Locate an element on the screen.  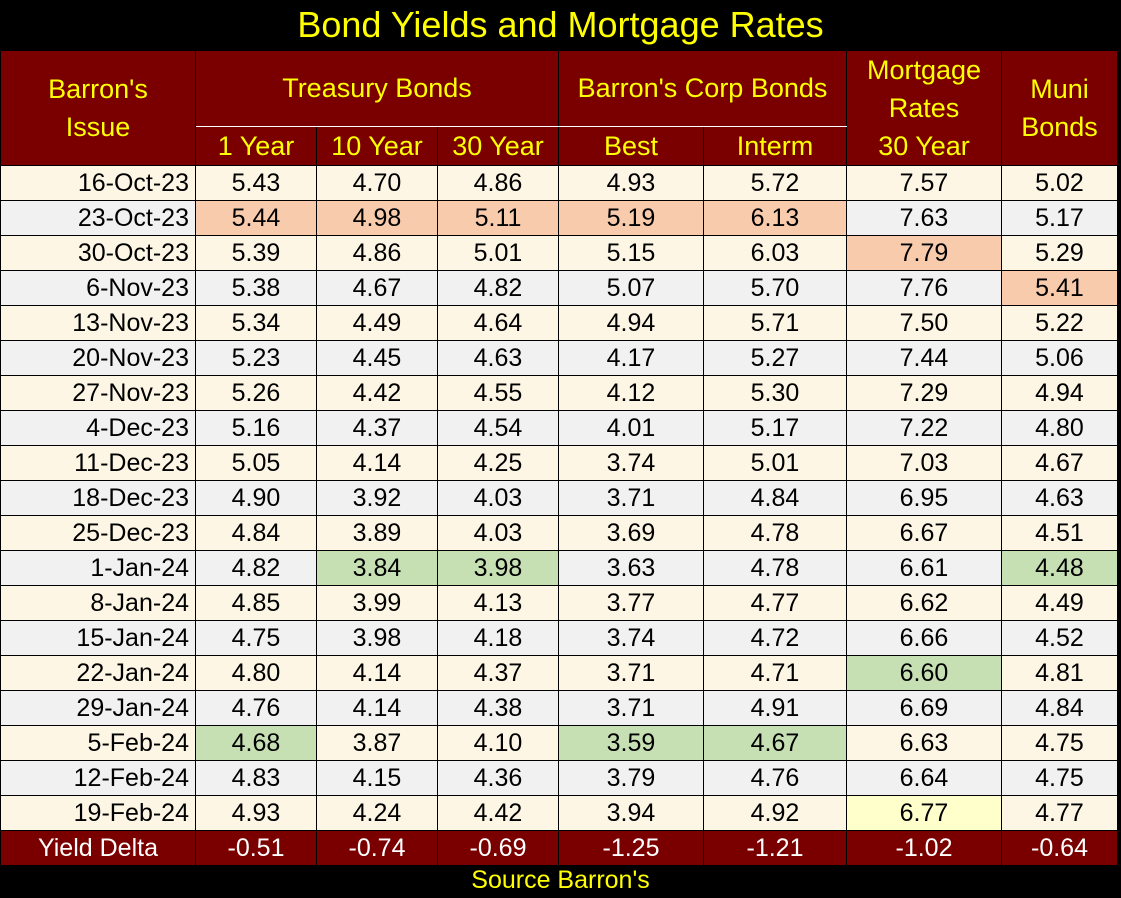
header-30-year: 30 Year is located at coordinates (498, 146).